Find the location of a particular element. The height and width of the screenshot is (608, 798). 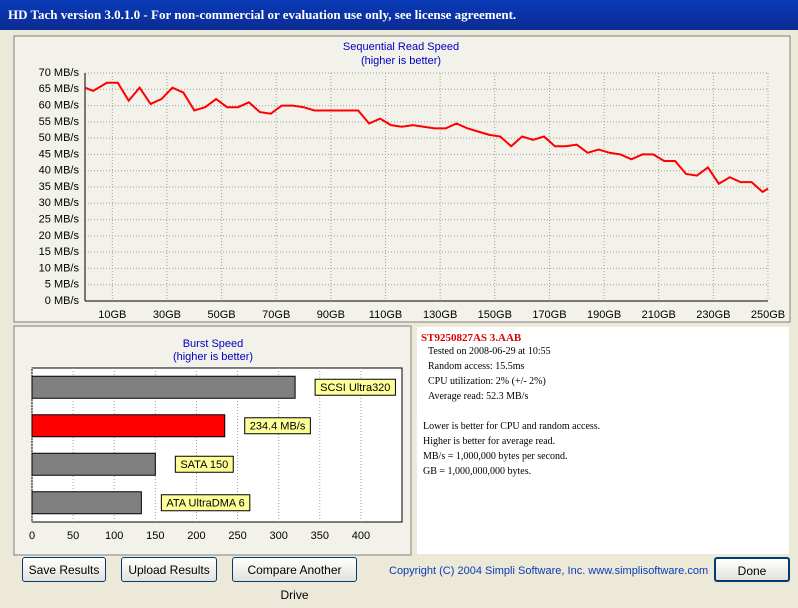

y-tick-label: 45 MB/s is located at coordinates (59, 154).